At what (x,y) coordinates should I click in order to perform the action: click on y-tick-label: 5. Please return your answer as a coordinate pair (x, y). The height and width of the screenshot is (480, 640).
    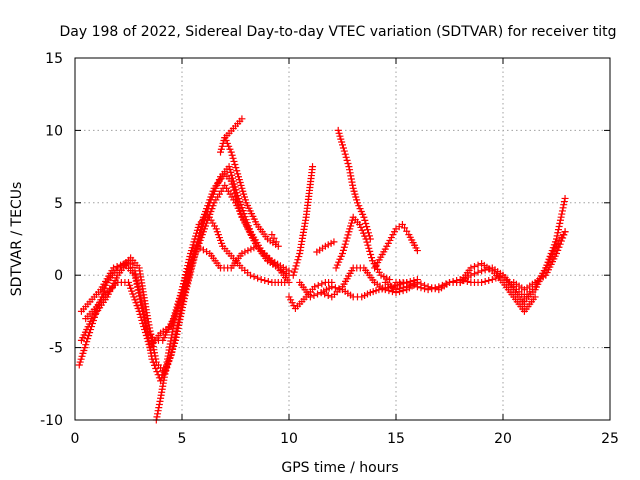
    Looking at the image, I should click on (58, 204).